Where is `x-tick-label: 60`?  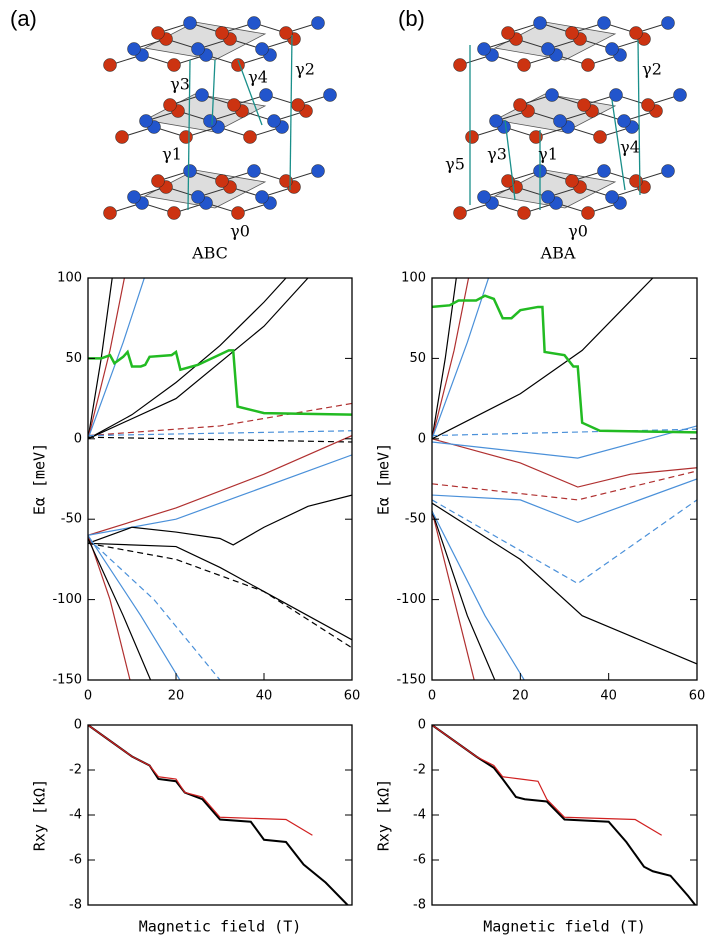 x-tick-label: 60 is located at coordinates (697, 696).